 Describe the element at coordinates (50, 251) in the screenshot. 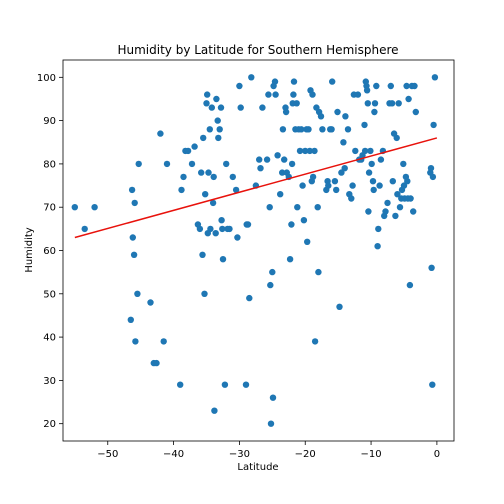

I see `y-axis: 20 30 40 50 60 70 80 90 100` at that location.